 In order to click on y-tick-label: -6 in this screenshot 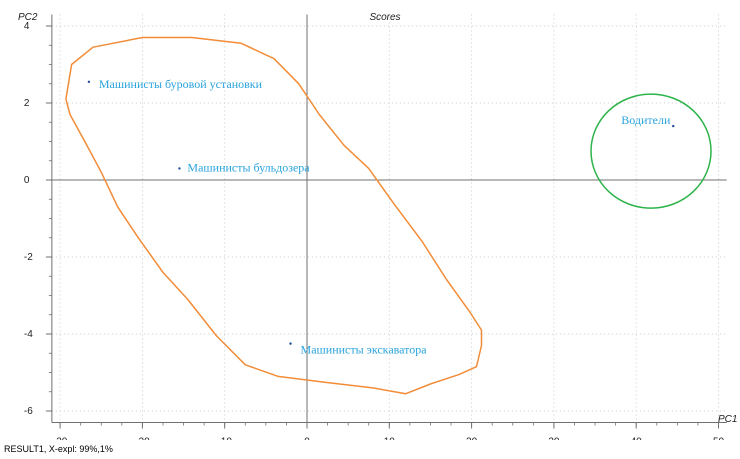, I will do `click(28, 411)`.